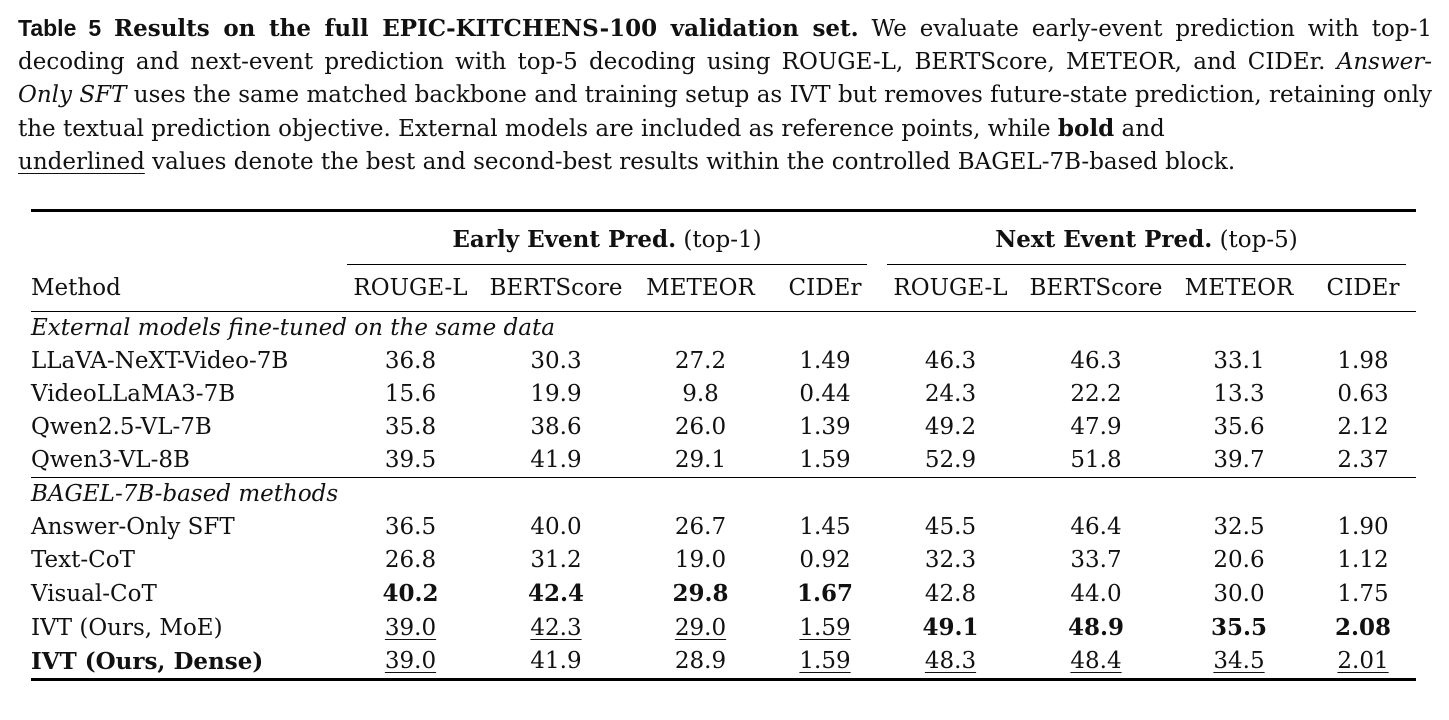 The image size is (1449, 720). What do you see at coordinates (81, 162) in the screenshot?
I see `caption-underlined-word: underlined` at bounding box center [81, 162].